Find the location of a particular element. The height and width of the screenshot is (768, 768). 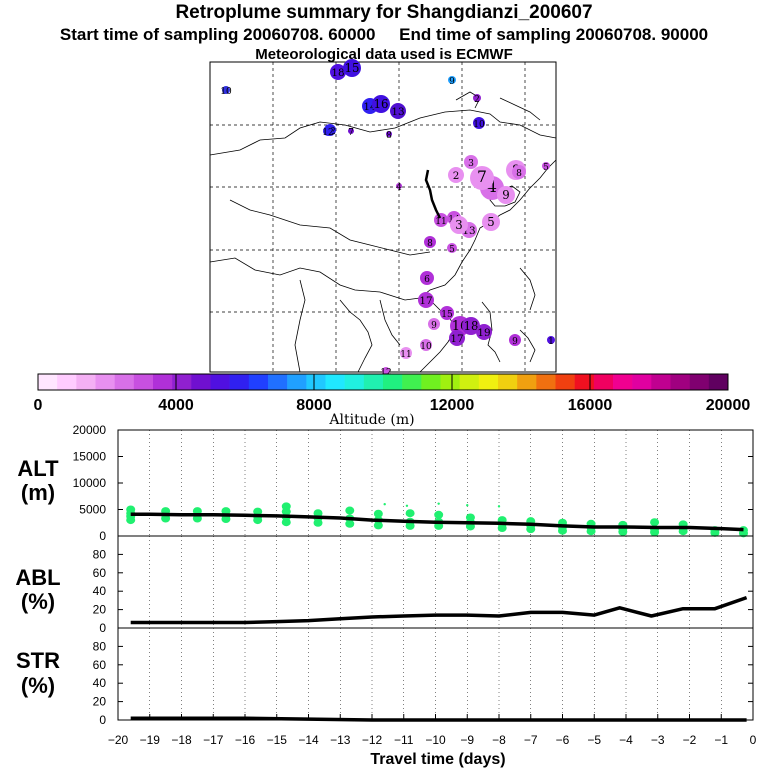

map-point-label: 17 is located at coordinates (456, 339).